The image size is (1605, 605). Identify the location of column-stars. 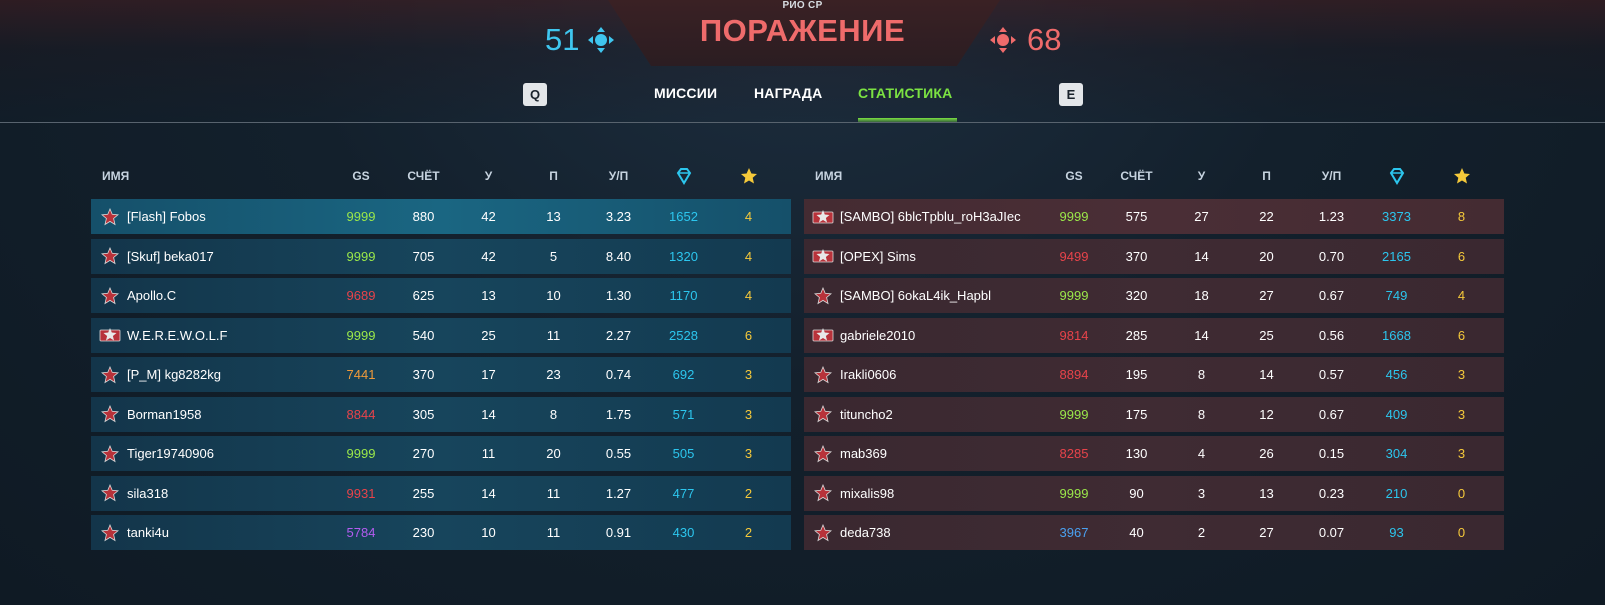
(1461, 176).